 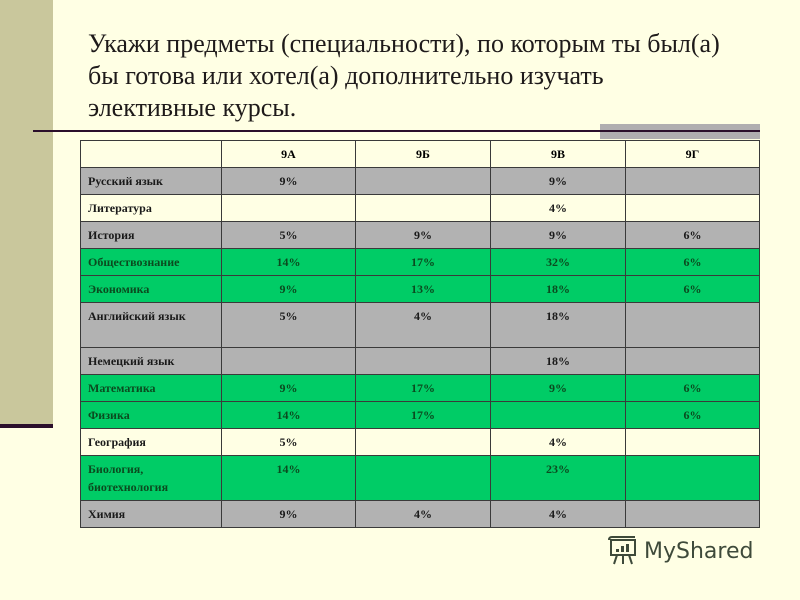 I want to click on header-cell-9b: 9Б, so click(x=423, y=154).